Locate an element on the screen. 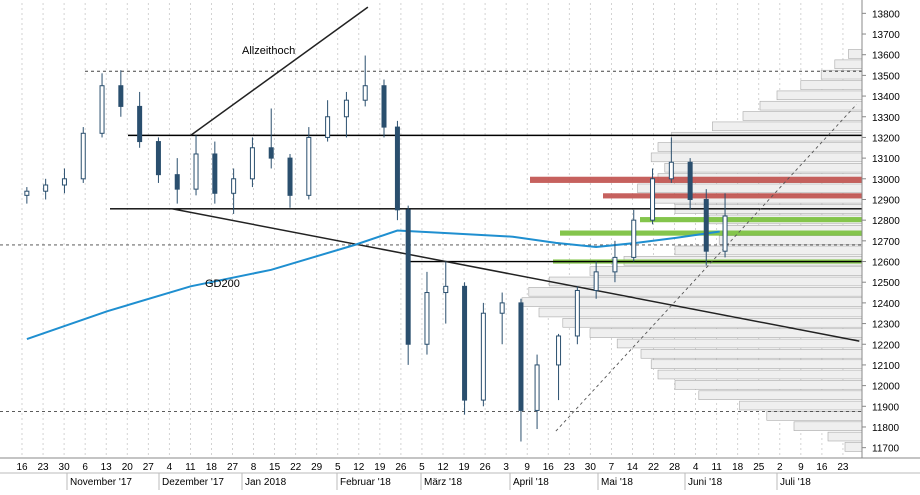 The width and height of the screenshot is (920, 495). x-day-label: 3 is located at coordinates (506, 467).